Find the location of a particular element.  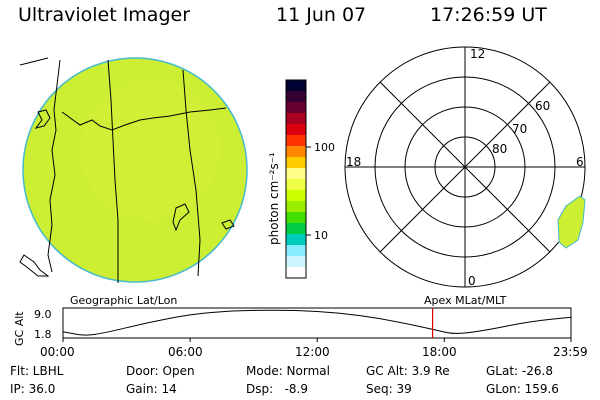

colorbar-unit-label: photon cm⁻²s⁻¹ is located at coordinates (274, 198).